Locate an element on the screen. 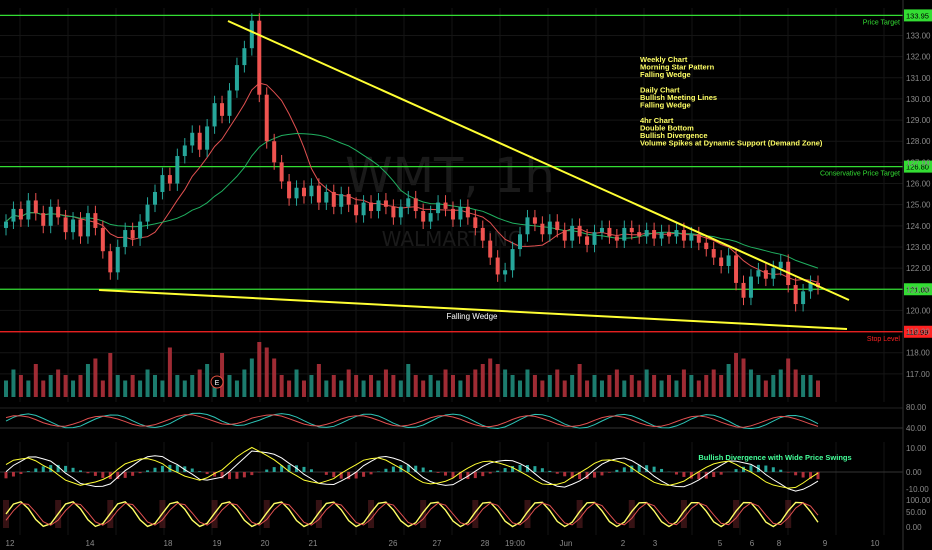 Image resolution: width=932 pixels, height=550 pixels. time-tick-label: 20 is located at coordinates (265, 543).